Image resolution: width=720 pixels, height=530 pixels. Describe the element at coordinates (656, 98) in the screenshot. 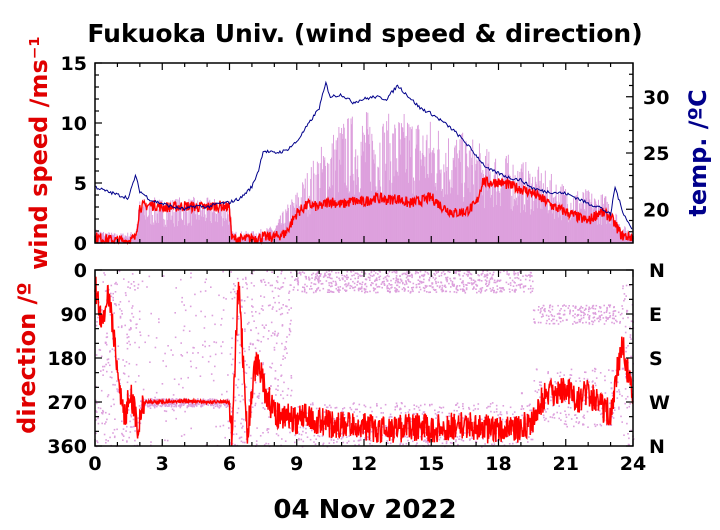

I see `y2-tick-label: 30` at that location.